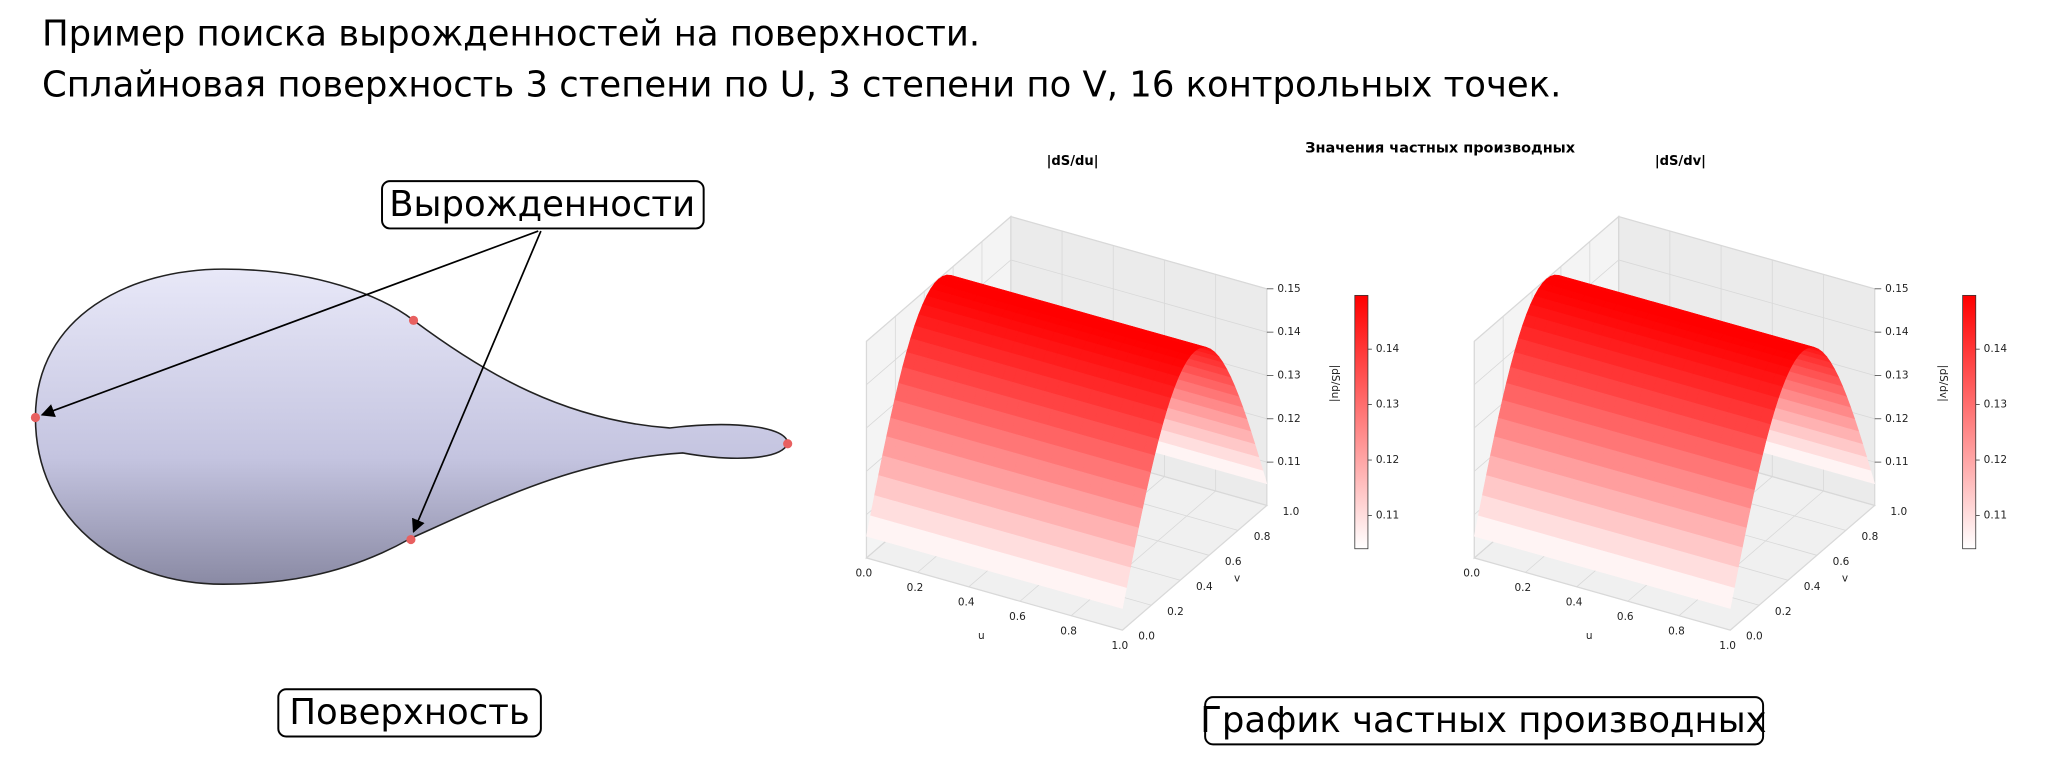 The width and height of the screenshot is (2048, 772). I want to click on plots-title: Значения частных производных, so click(1440, 148).